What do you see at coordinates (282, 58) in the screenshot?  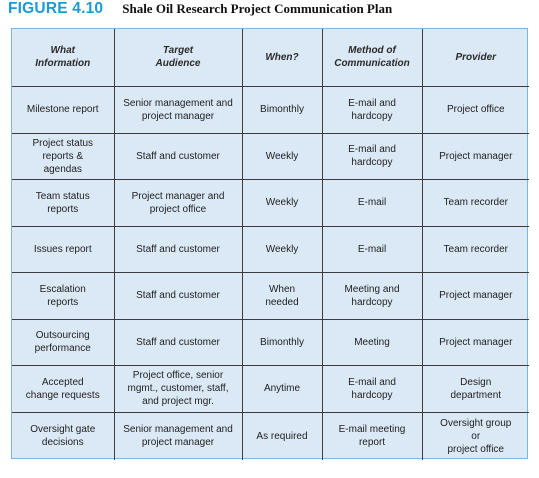 I see `header-when: When?` at bounding box center [282, 58].